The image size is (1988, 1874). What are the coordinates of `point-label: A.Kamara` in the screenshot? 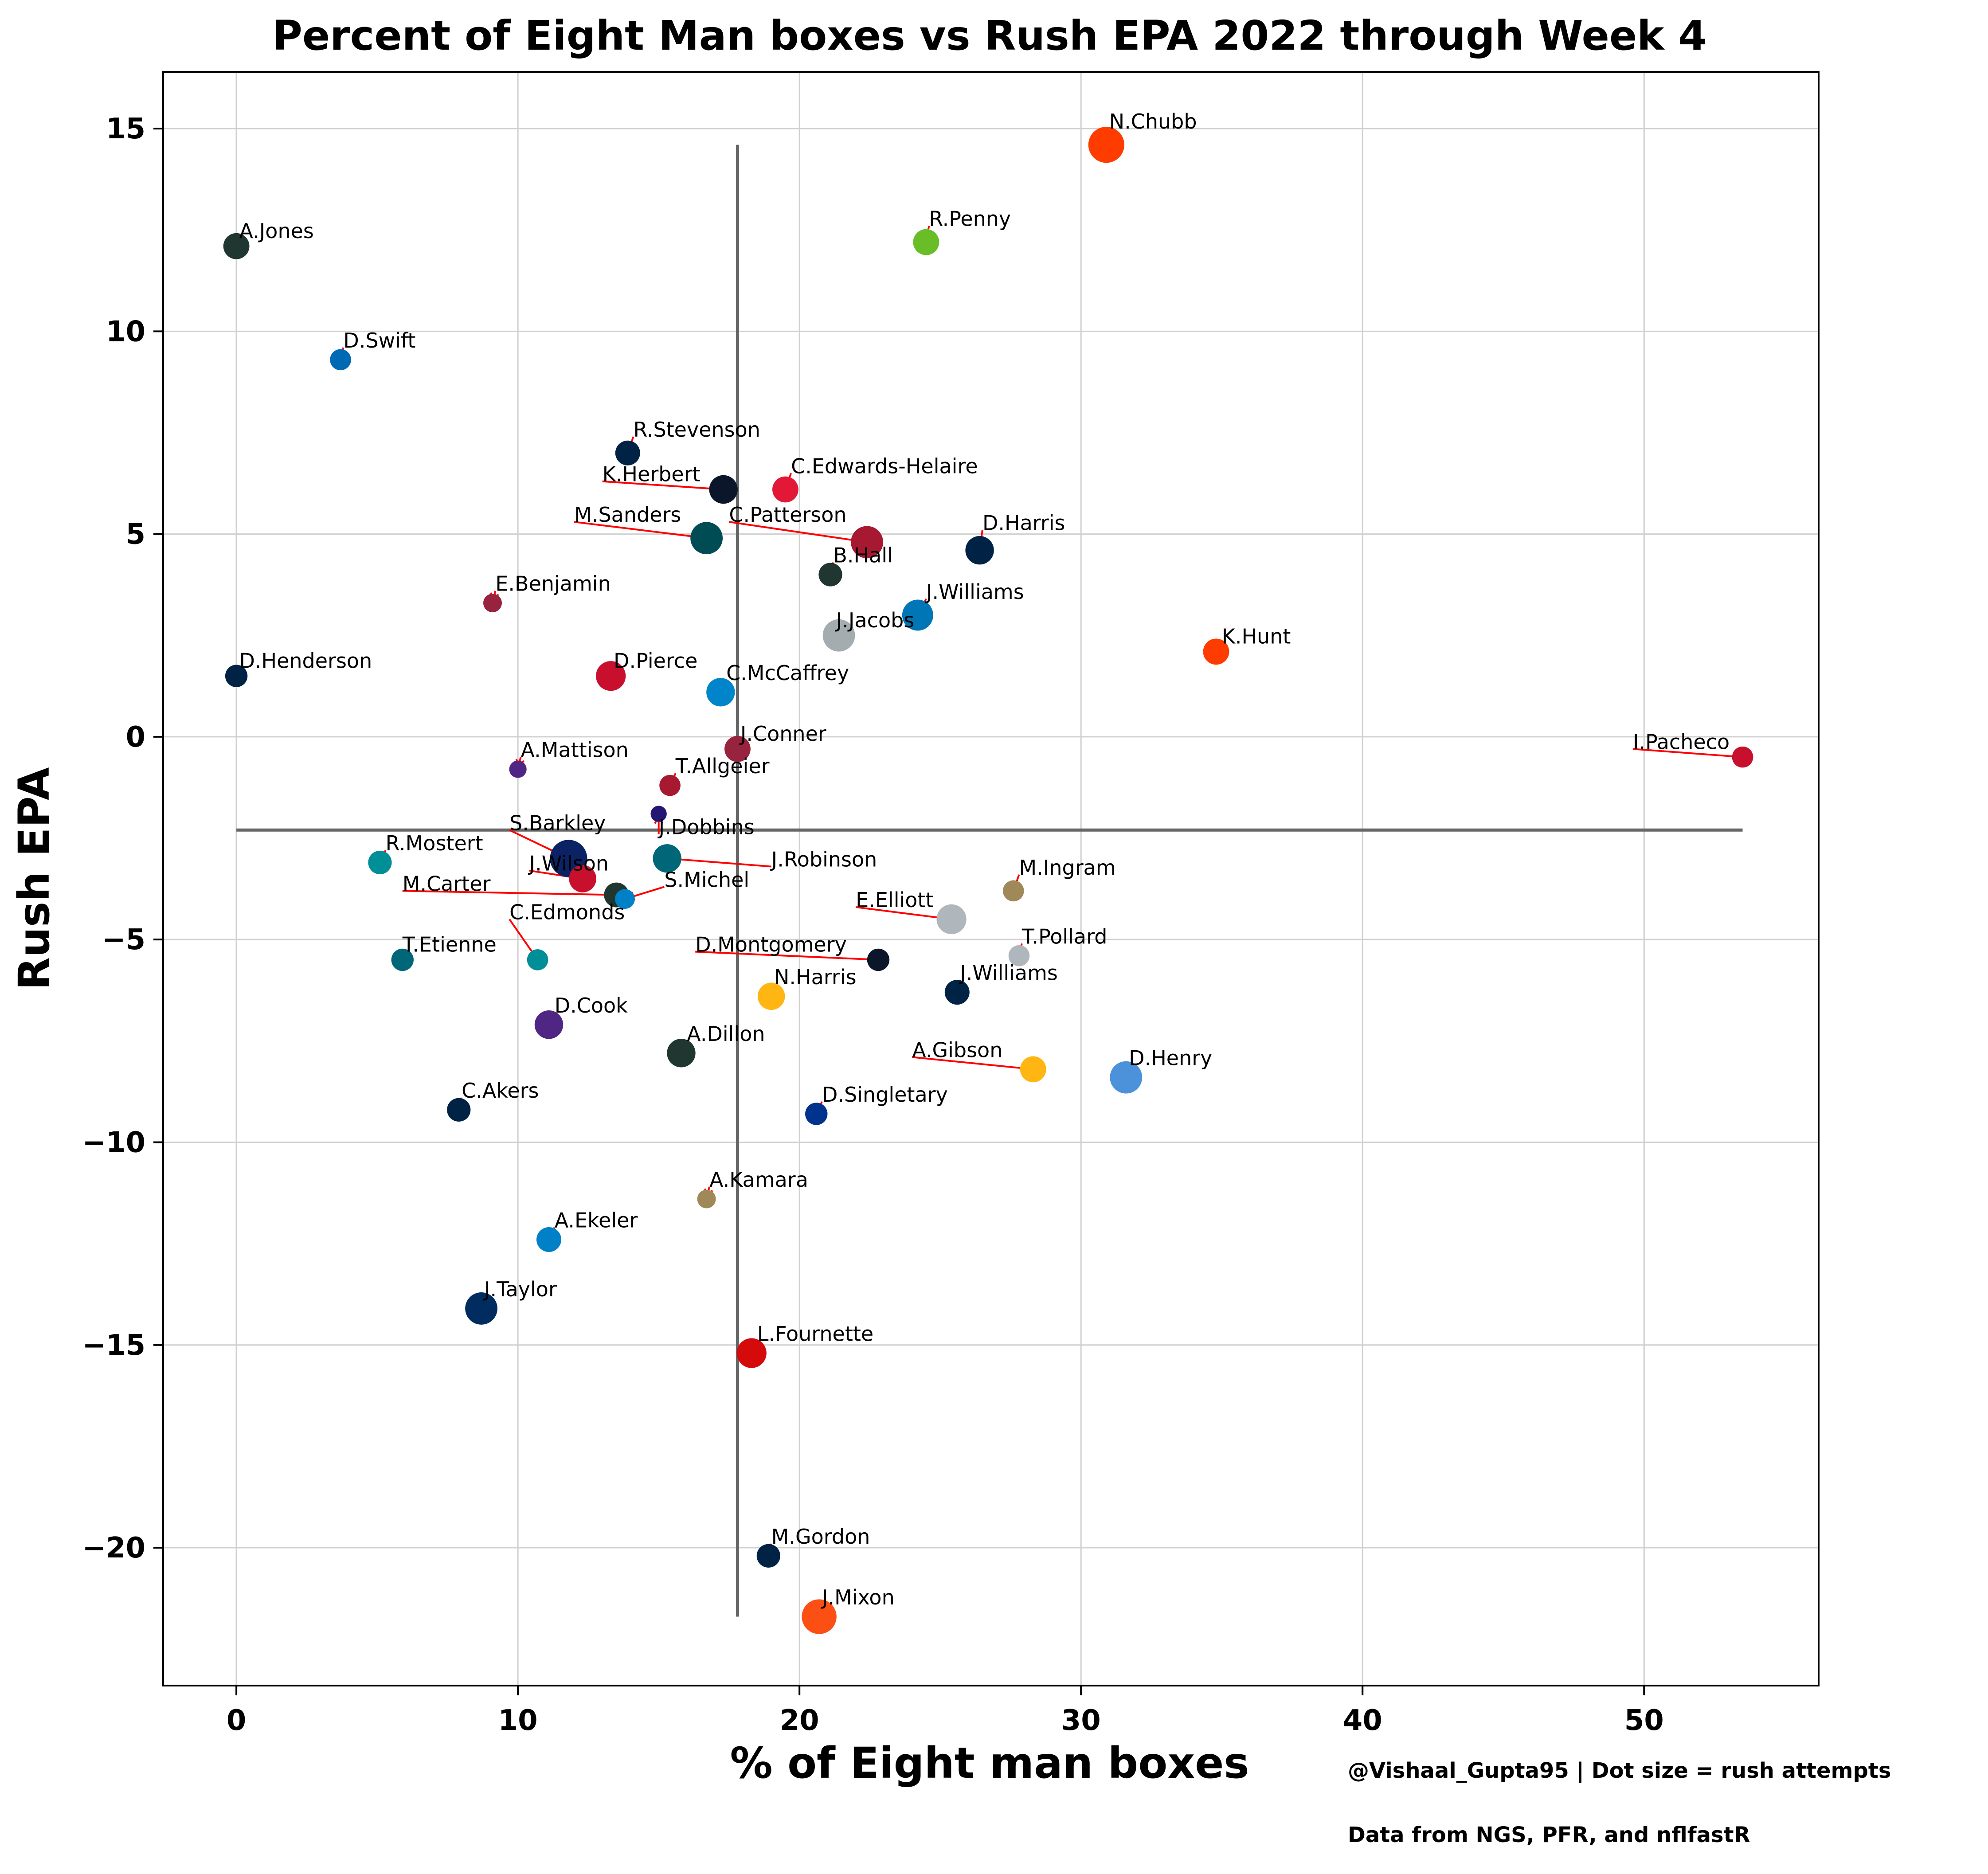 It's located at (758, 1180).